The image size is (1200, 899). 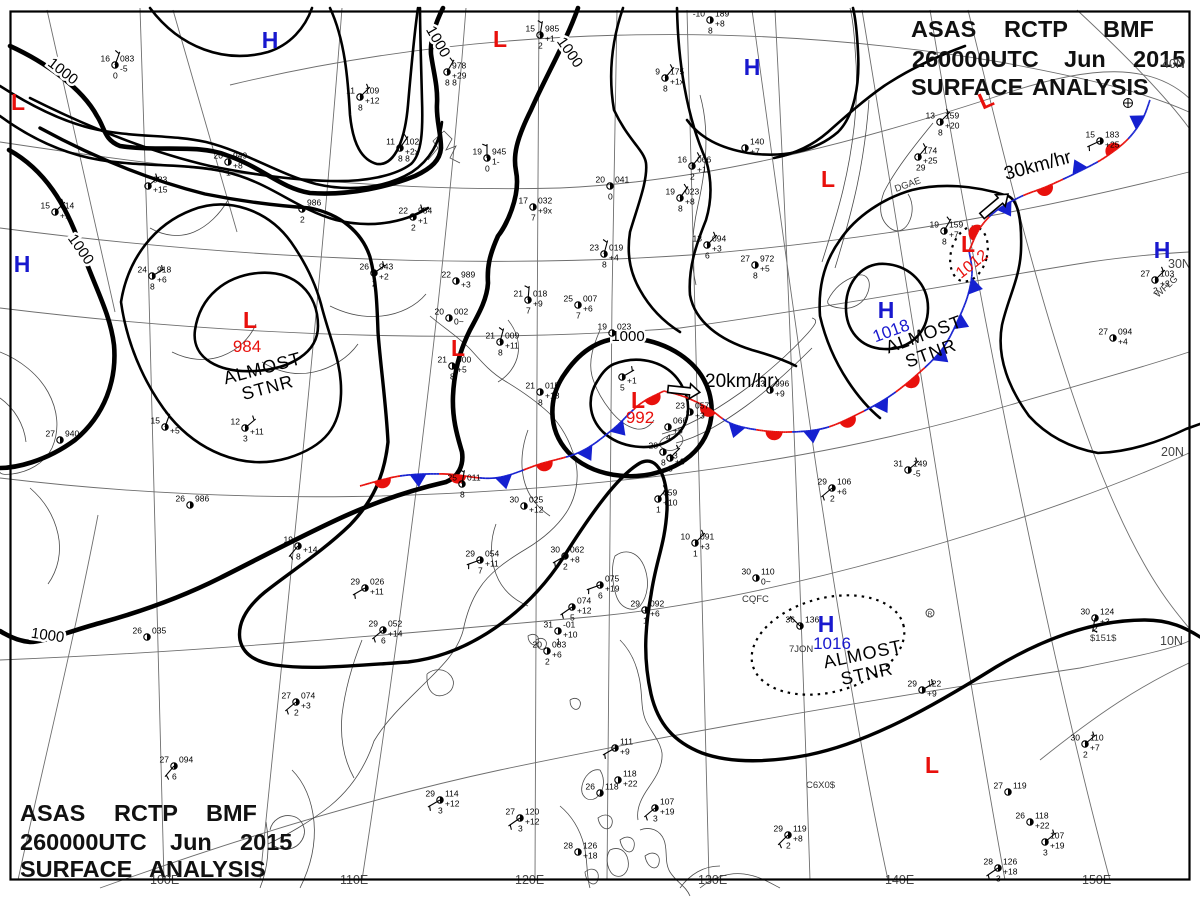 I want to click on svg-text: +8, so click(x=575, y=560).